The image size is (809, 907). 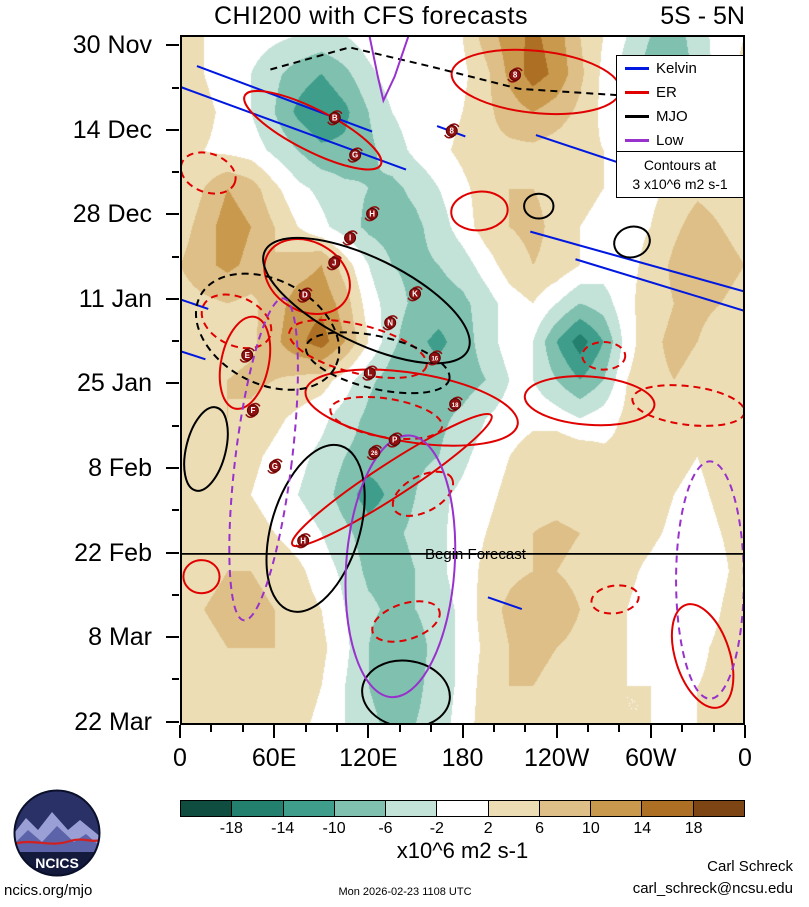 I want to click on storm-label: 8, so click(x=452, y=131).